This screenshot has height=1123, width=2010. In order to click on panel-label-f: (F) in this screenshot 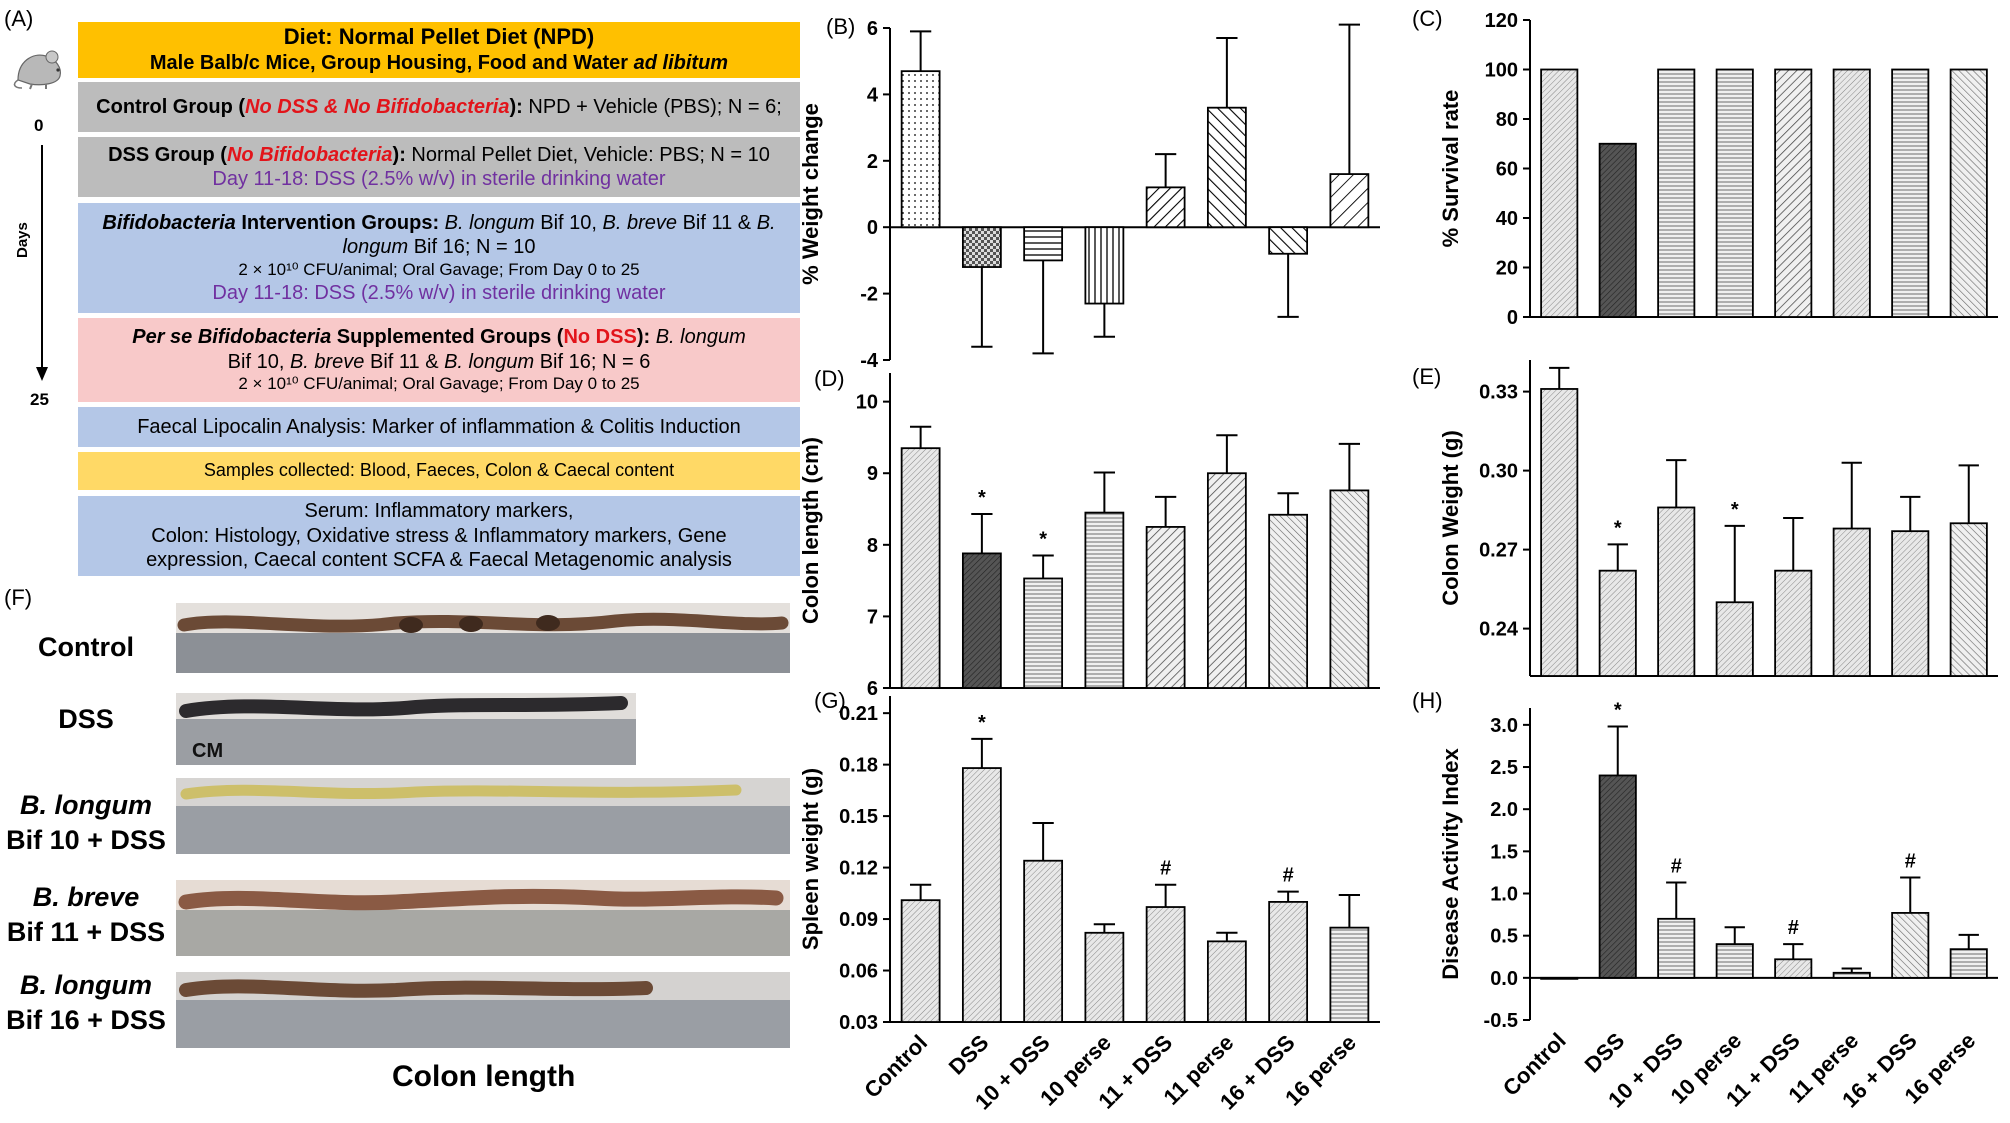, I will do `click(18, 597)`.